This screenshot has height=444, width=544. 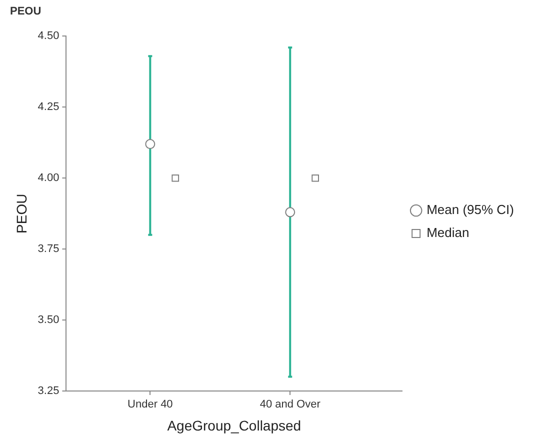 What do you see at coordinates (49, 178) in the screenshot?
I see `y-tick-label: 4.00` at bounding box center [49, 178].